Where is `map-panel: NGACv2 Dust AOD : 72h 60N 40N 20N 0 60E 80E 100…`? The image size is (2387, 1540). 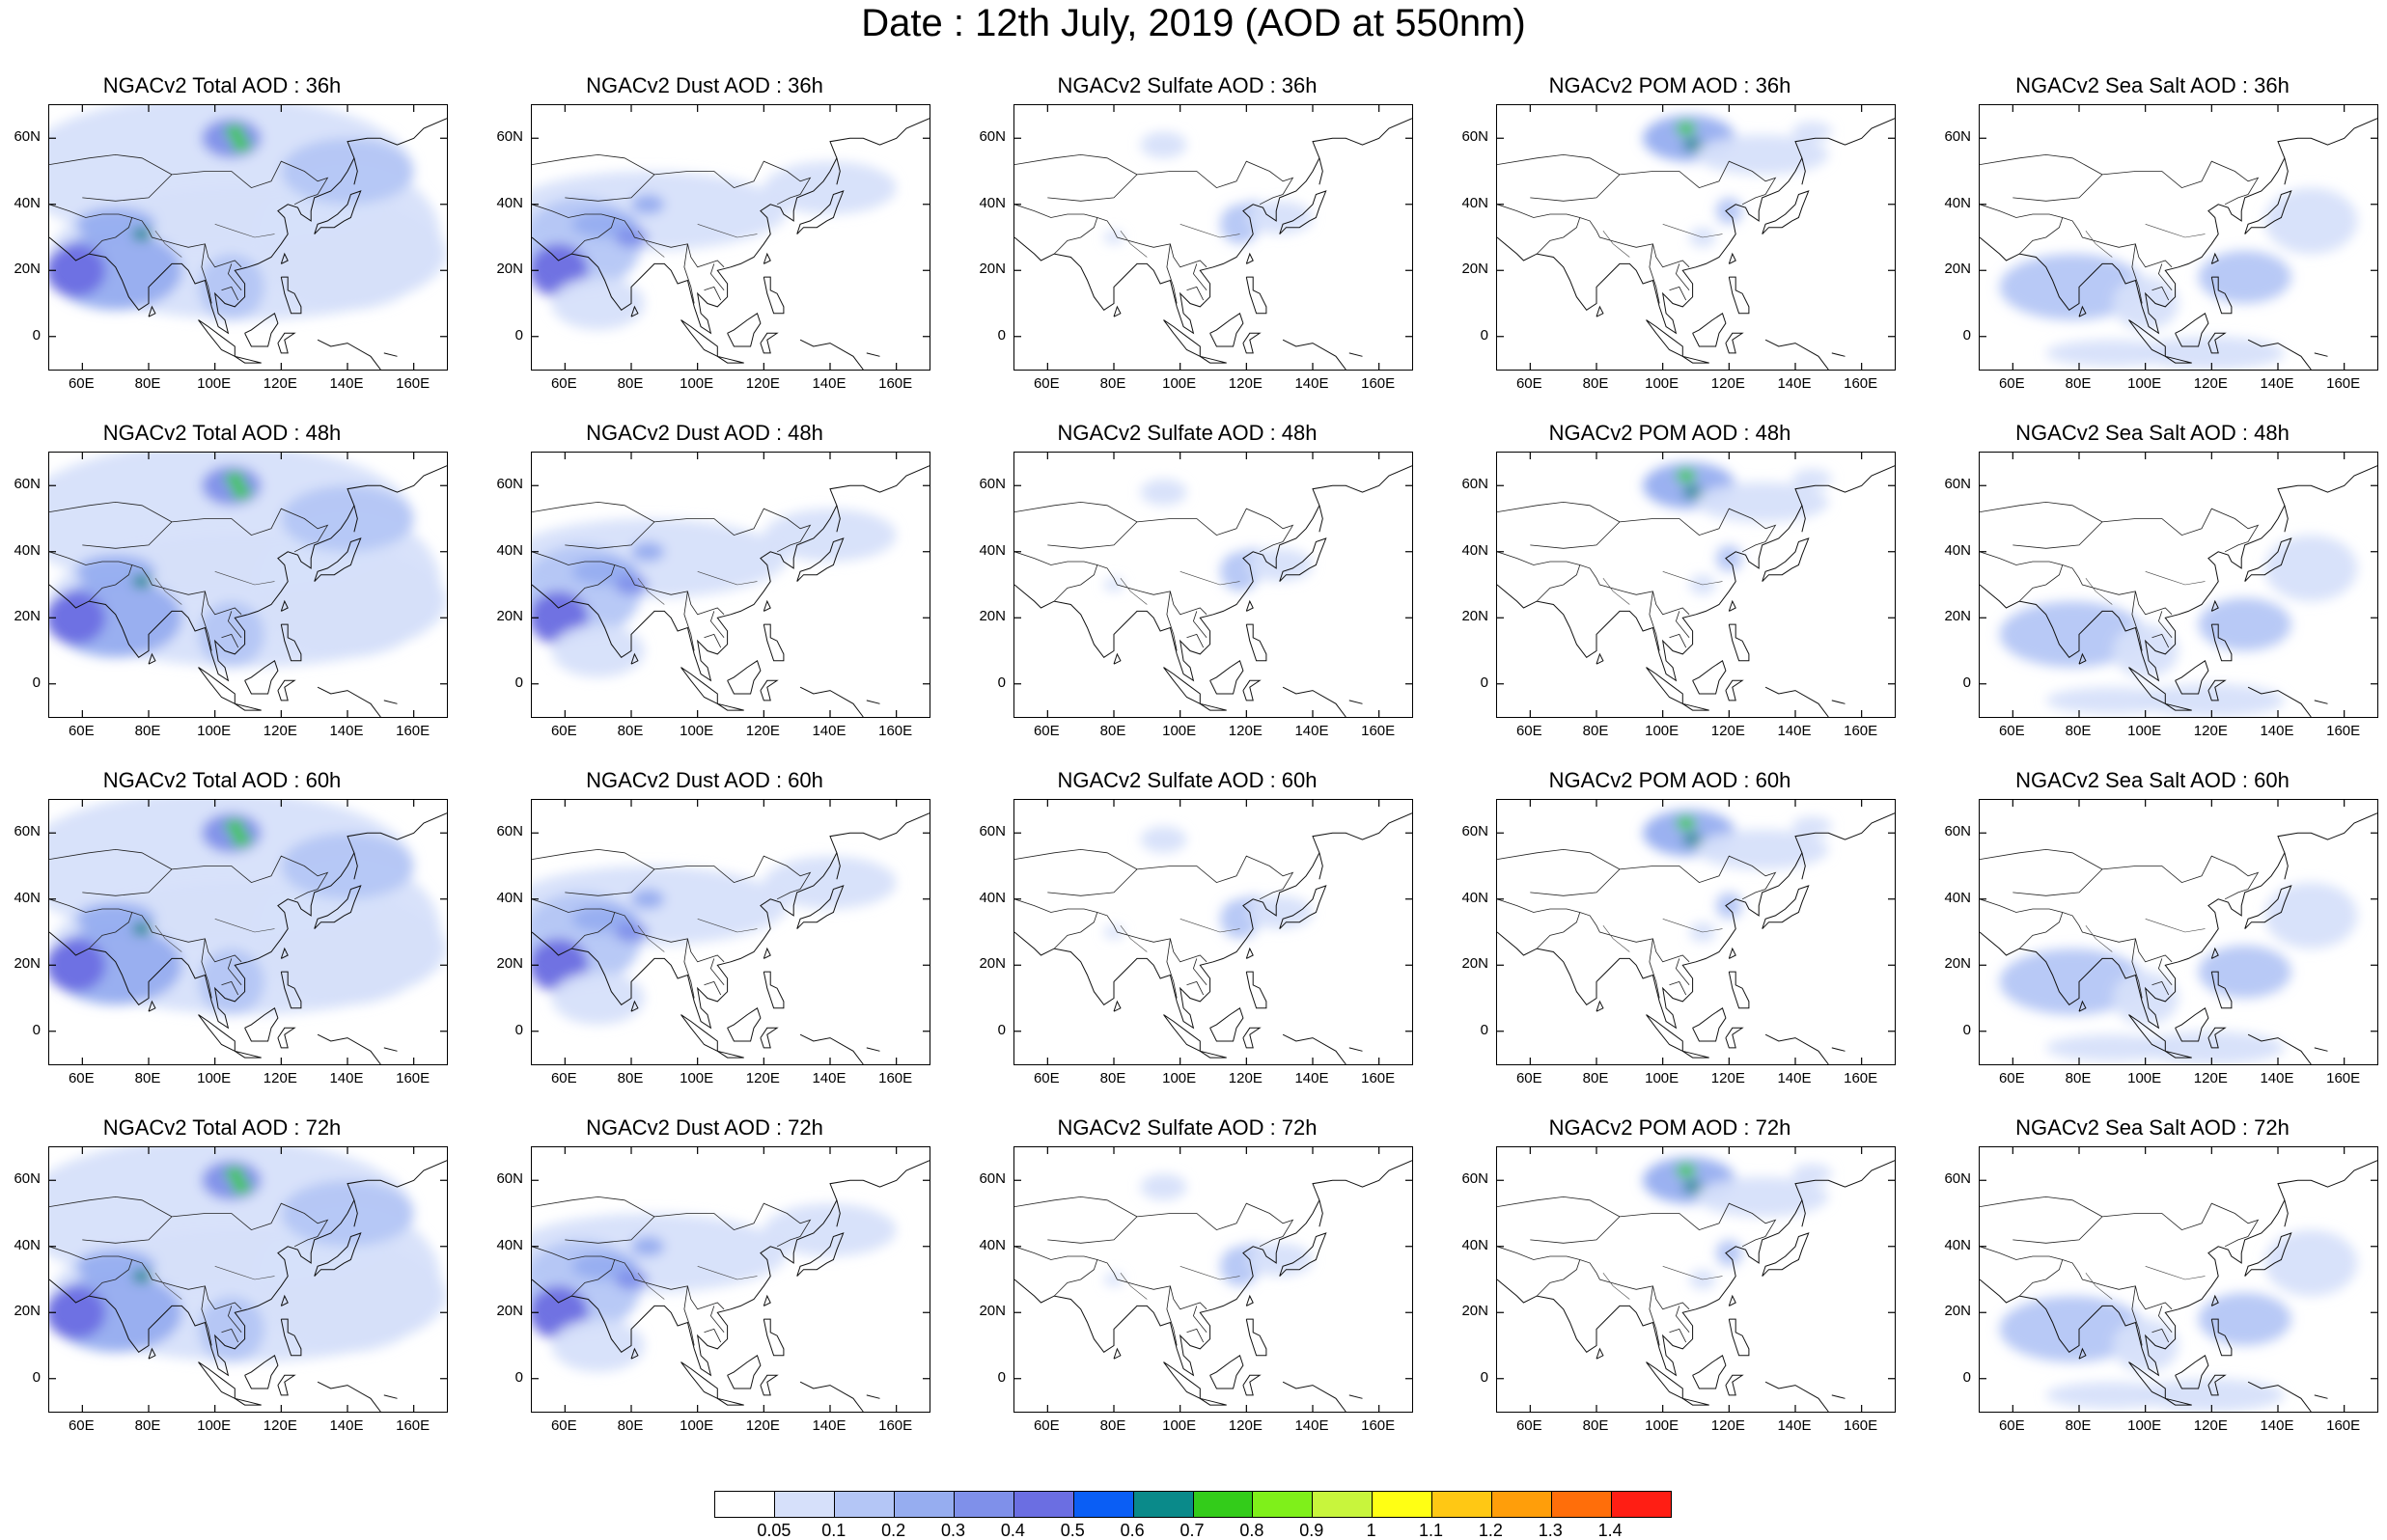 map-panel: NGACv2 Dust AOD : 72h 60N 40N 20N 0 60E 80E 100… is located at coordinates (724, 1293).